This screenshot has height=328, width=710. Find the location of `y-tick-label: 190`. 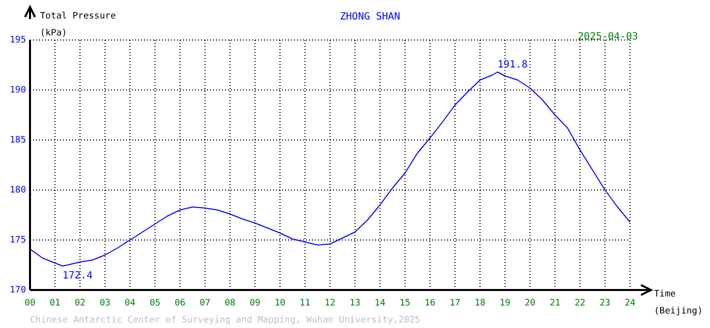

y-tick-label: 190 is located at coordinates (18, 90).